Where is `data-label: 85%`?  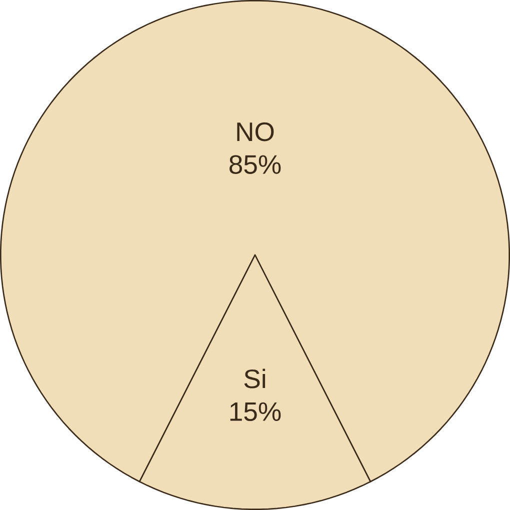
data-label: 85% is located at coordinates (255, 164).